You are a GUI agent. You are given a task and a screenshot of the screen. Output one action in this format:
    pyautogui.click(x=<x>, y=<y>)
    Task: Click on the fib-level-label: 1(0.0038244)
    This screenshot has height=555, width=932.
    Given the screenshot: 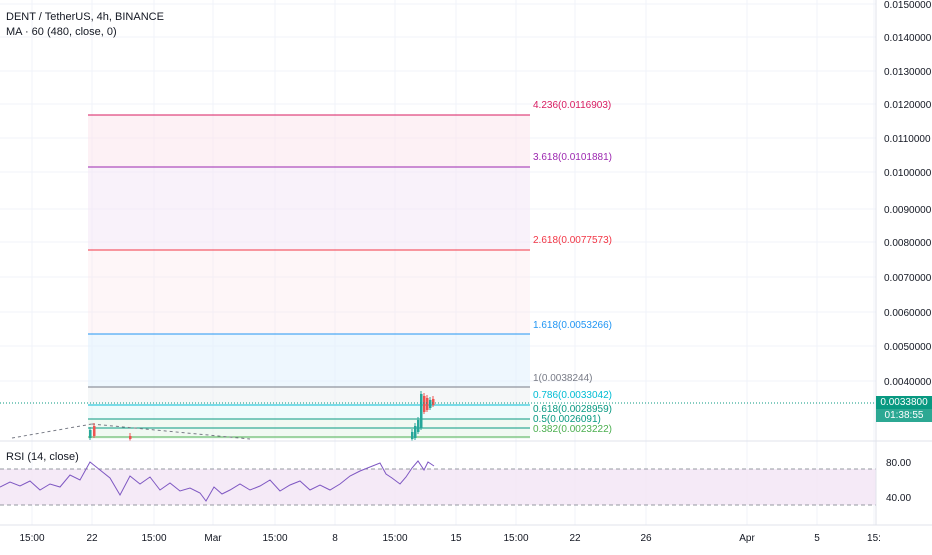 What is the action you would take?
    pyautogui.click(x=563, y=378)
    